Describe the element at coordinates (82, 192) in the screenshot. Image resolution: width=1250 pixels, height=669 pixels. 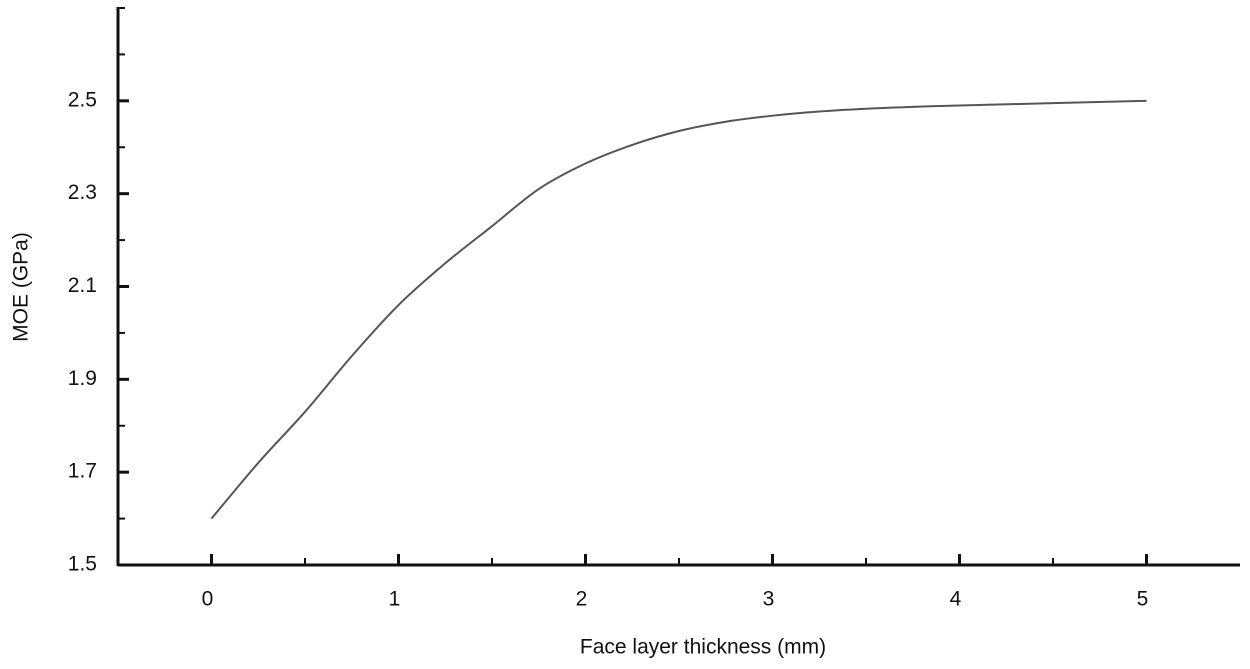
I see `y-tick-label: 2.3` at that location.